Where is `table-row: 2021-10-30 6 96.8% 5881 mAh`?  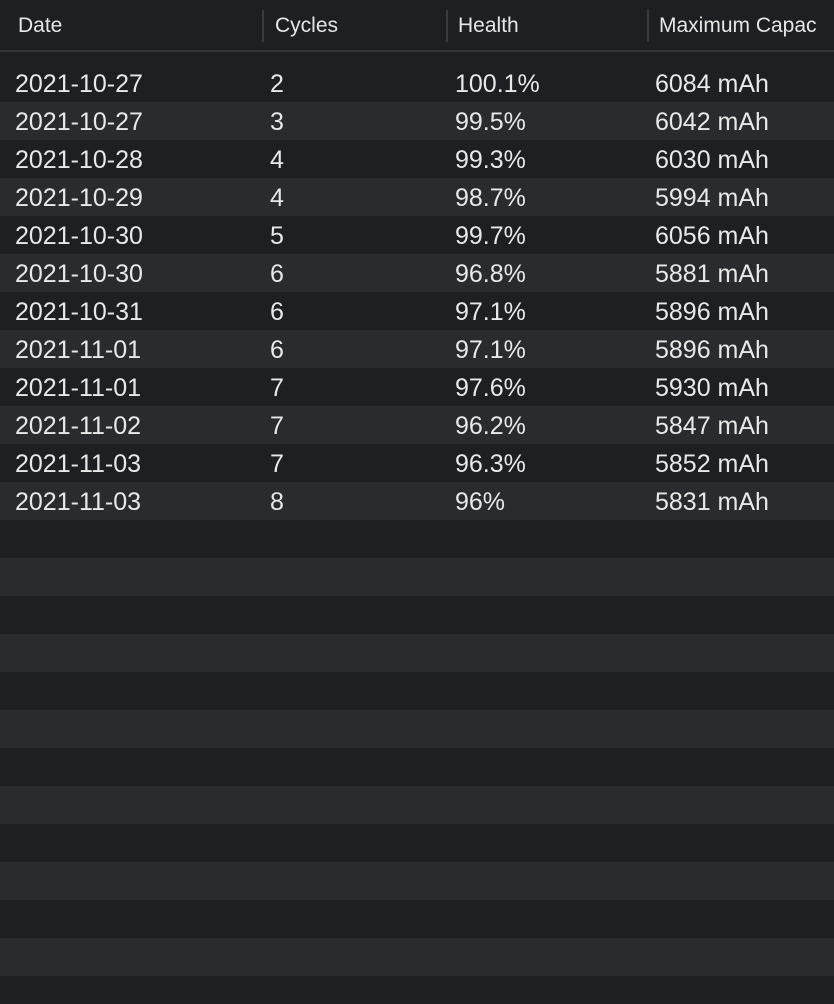 table-row: 2021-10-30 6 96.8% 5881 mAh is located at coordinates (417, 273).